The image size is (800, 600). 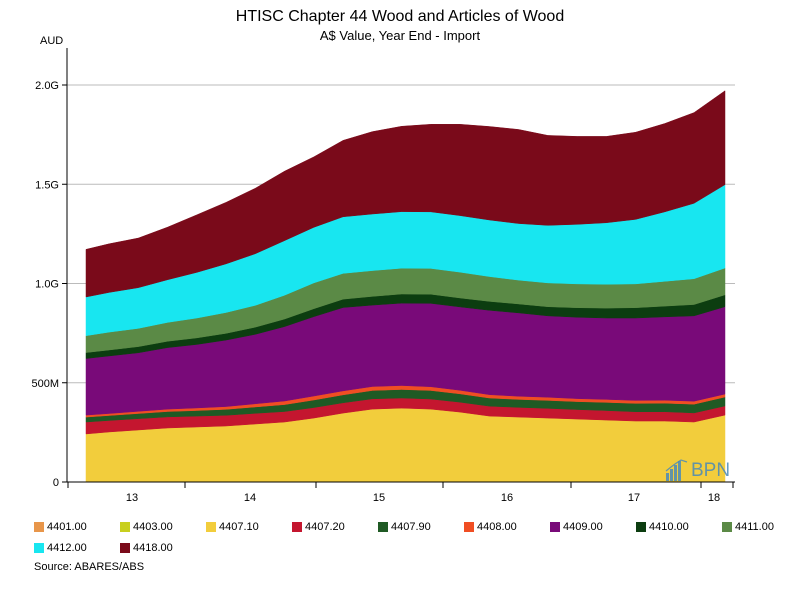 I want to click on watermark-text: BPN, so click(x=711, y=470).